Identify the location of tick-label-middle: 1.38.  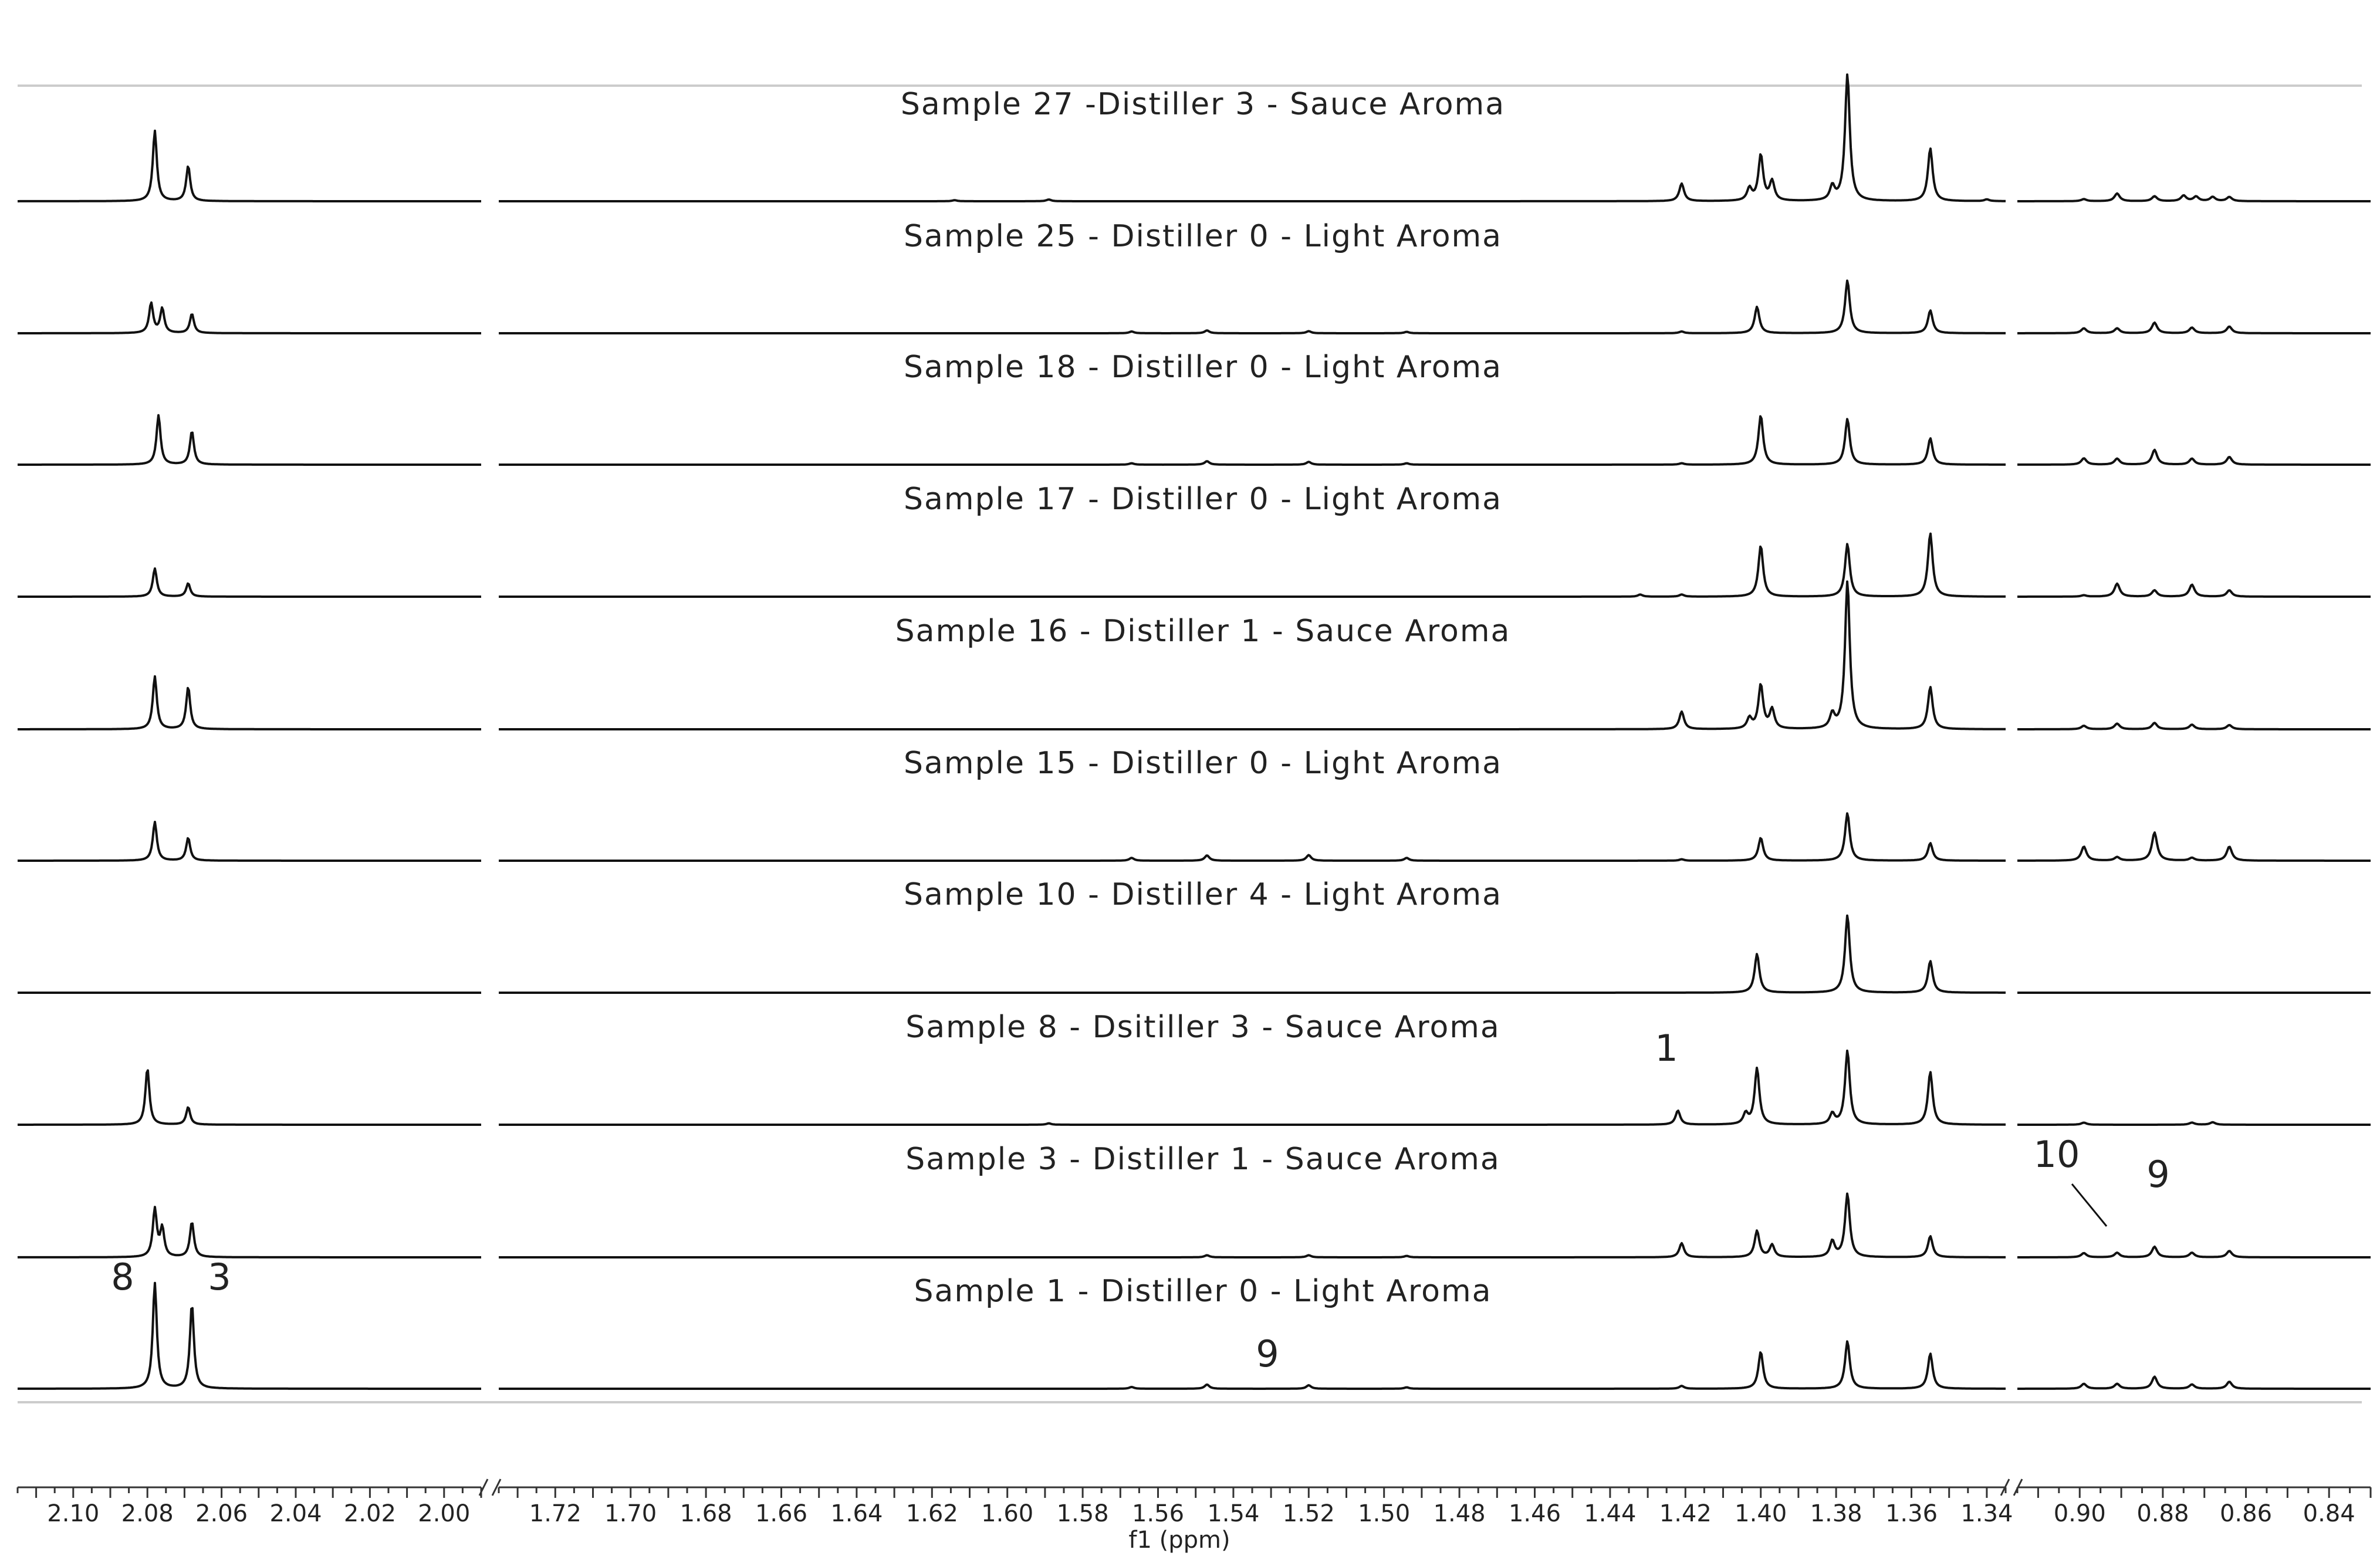
(1836, 1513).